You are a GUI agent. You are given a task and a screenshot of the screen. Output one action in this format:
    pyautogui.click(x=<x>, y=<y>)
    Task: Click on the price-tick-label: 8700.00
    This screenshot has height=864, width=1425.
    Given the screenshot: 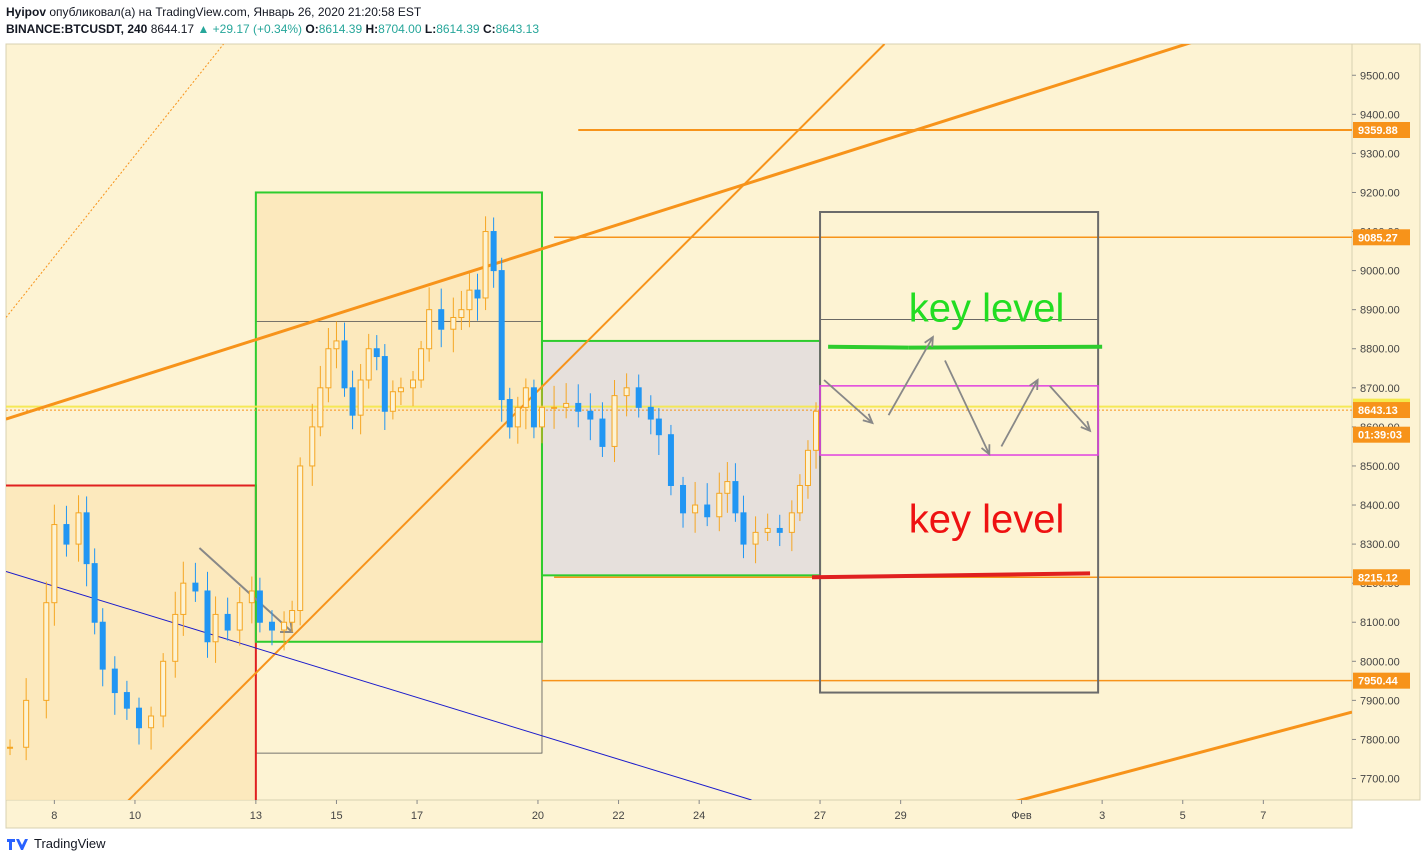 What is the action you would take?
    pyautogui.click(x=1380, y=389)
    